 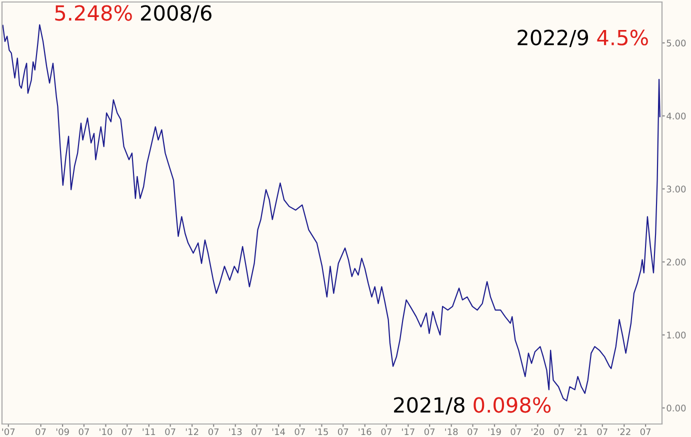 I want to click on x-tick-label: '15, so click(x=322, y=432).